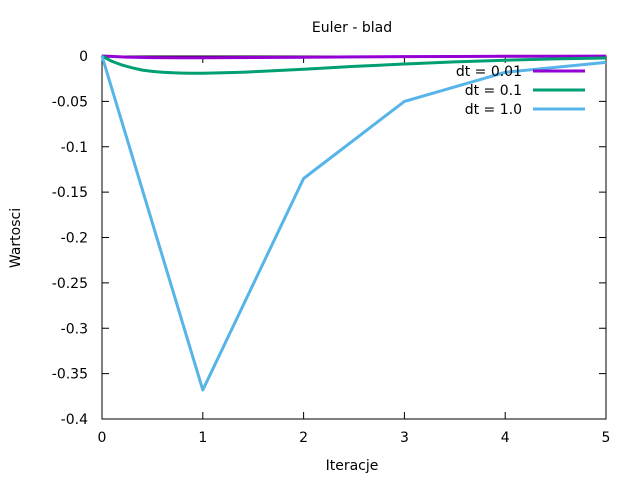  I want to click on x-tick-label: 3, so click(404, 438).